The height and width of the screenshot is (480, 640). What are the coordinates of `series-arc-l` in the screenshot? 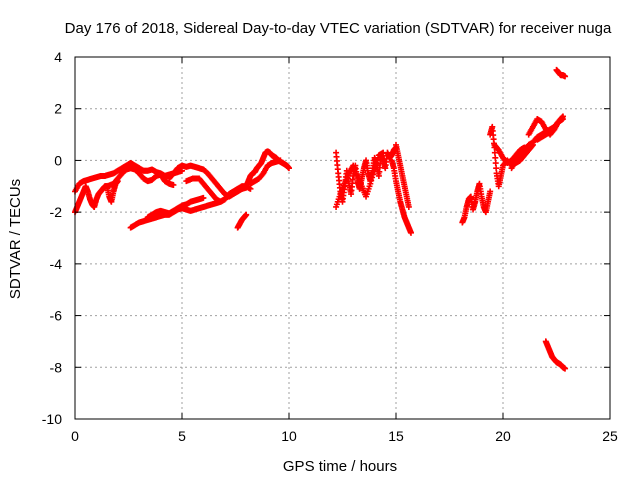 It's located at (360, 179).